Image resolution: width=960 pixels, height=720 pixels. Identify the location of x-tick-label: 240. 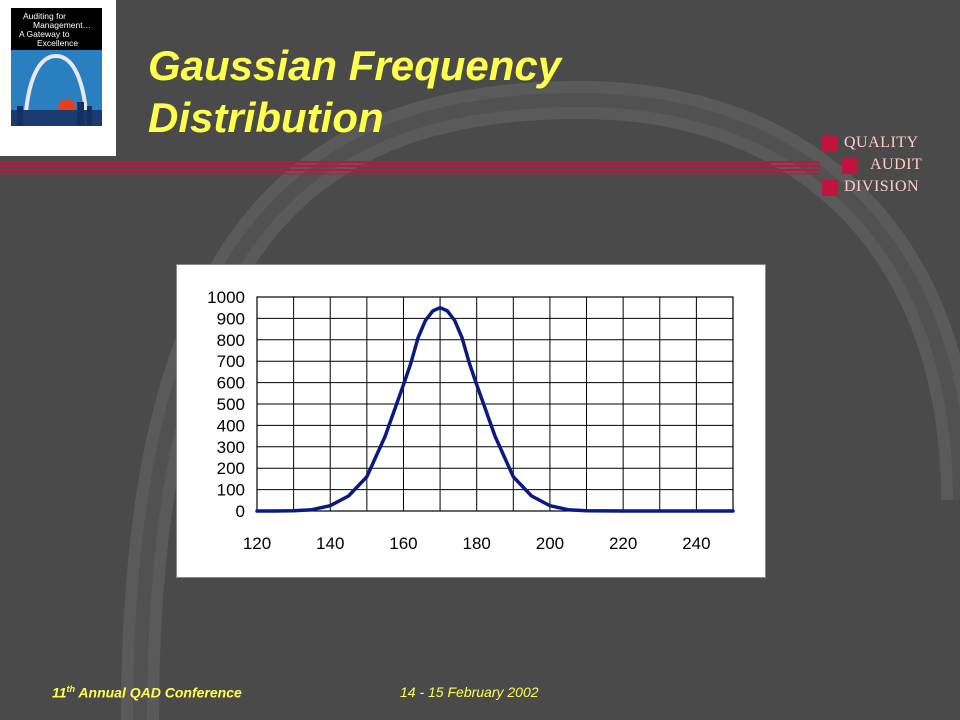
(696, 543).